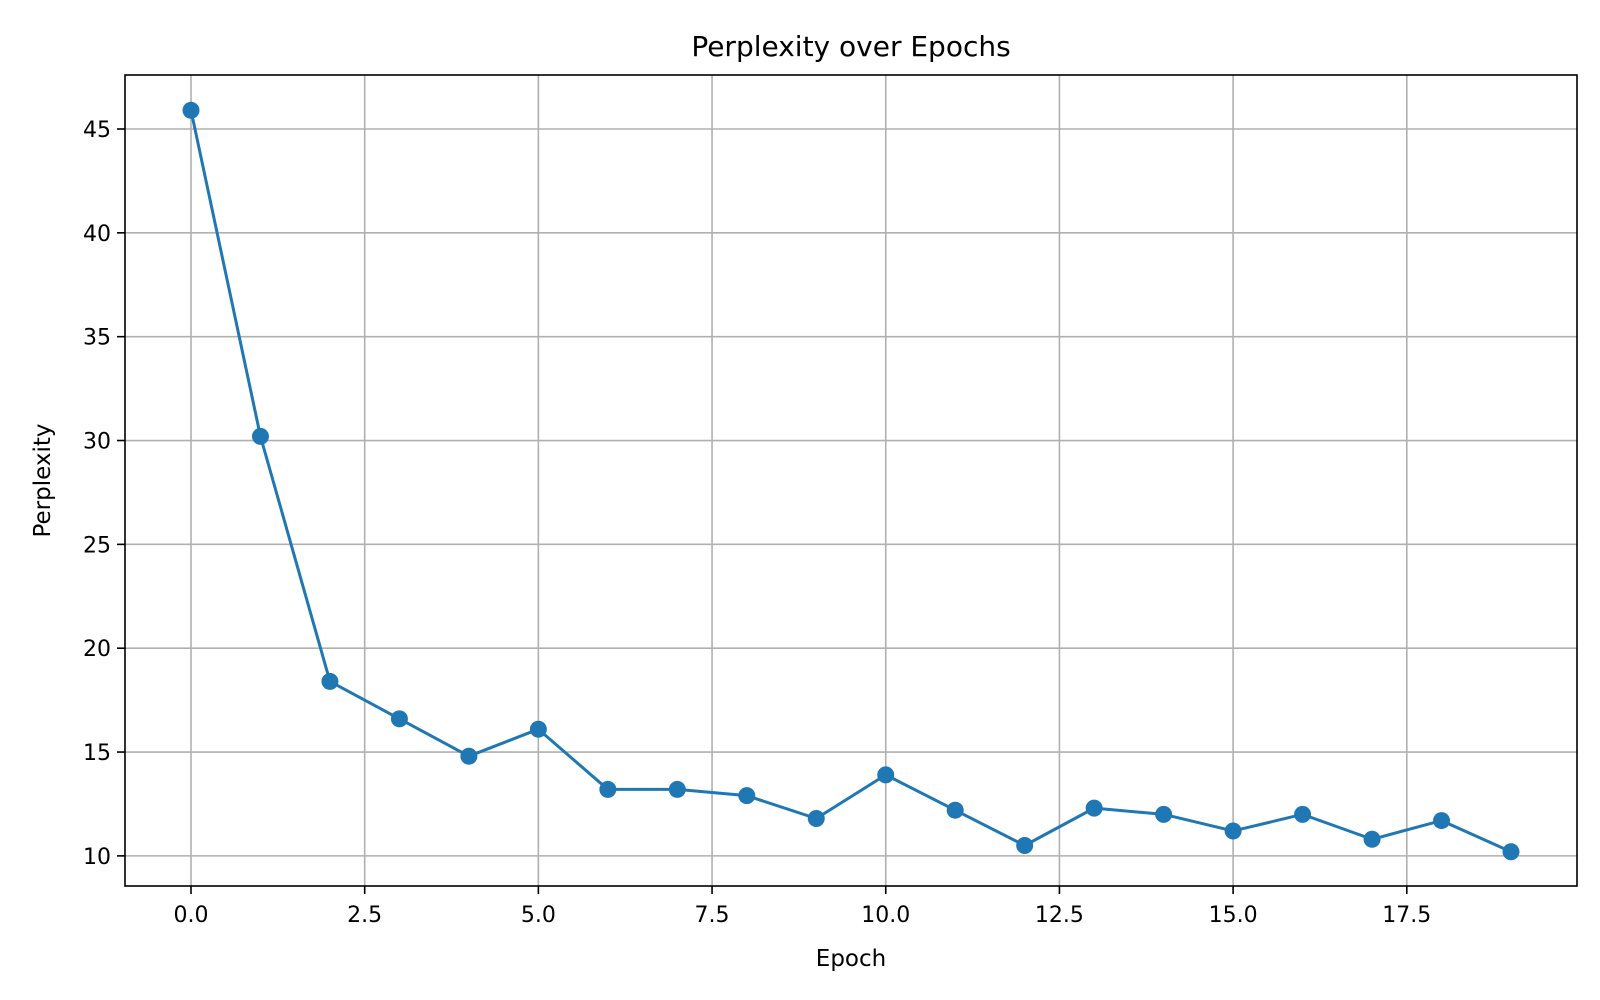  Describe the element at coordinates (97, 545) in the screenshot. I see `y-tick-label: 25` at that location.